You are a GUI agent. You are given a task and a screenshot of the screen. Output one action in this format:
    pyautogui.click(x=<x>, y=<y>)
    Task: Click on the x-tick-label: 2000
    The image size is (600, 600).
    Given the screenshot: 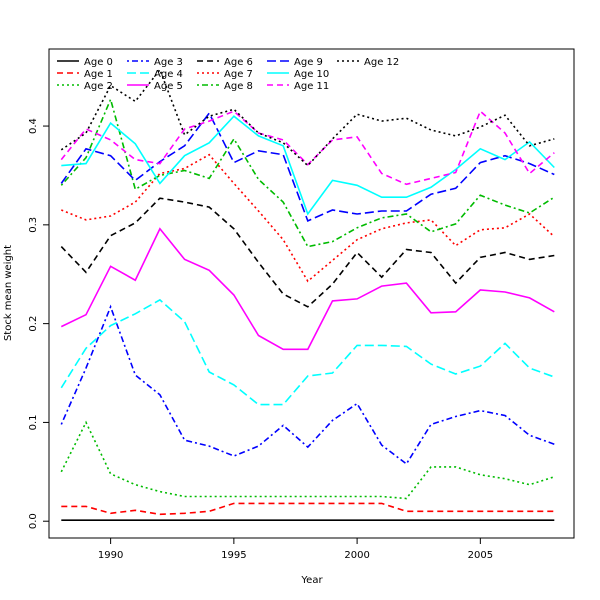 What is the action you would take?
    pyautogui.click(x=356, y=555)
    